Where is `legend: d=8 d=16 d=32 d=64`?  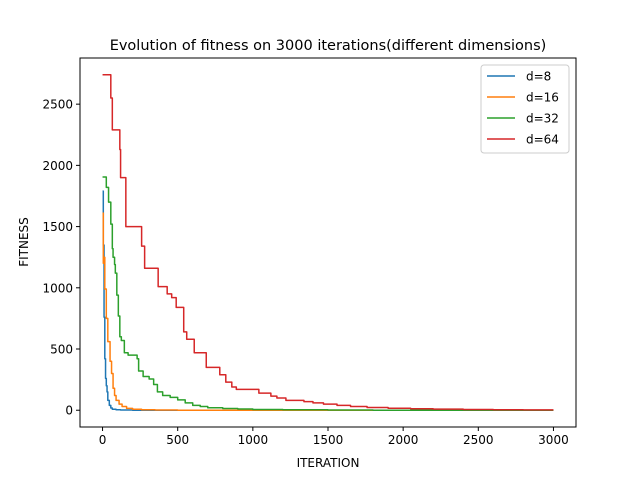 legend: d=8 d=16 d=32 d=64 is located at coordinates (525, 109).